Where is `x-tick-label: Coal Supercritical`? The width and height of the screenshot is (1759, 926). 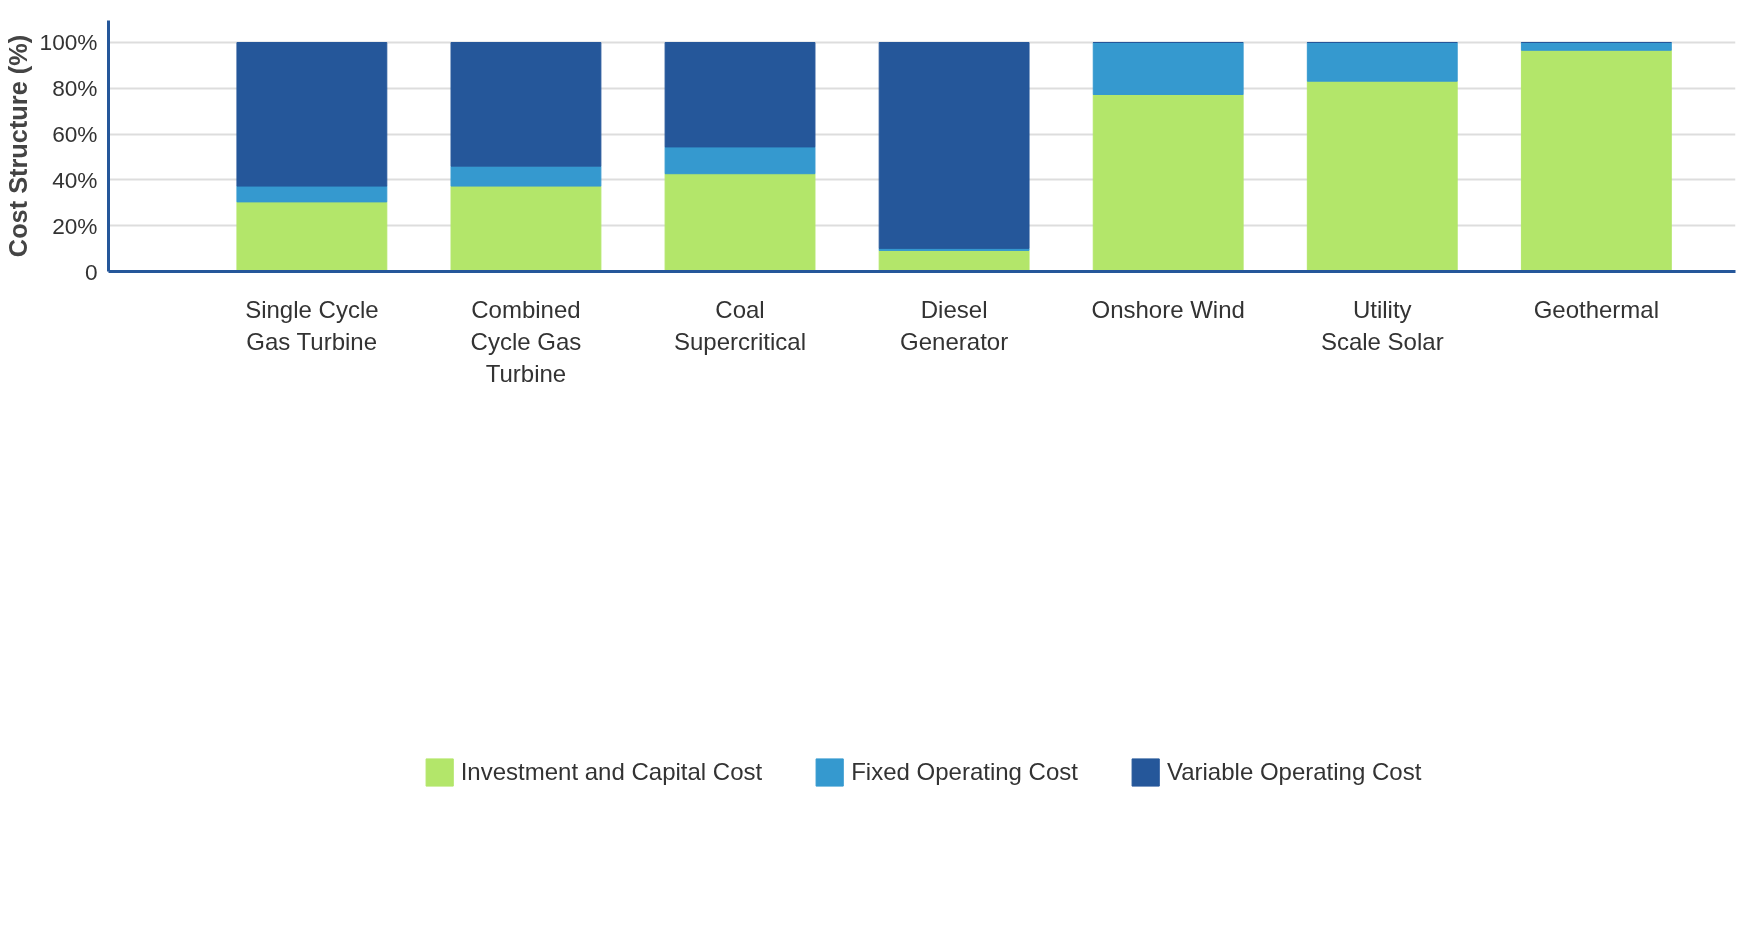 x-tick-label: Coal Supercritical is located at coordinates (740, 325).